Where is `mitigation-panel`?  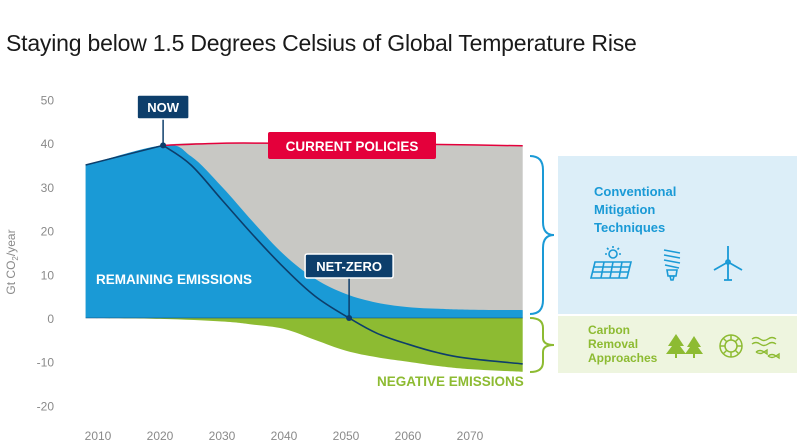
mitigation-panel is located at coordinates (677, 235).